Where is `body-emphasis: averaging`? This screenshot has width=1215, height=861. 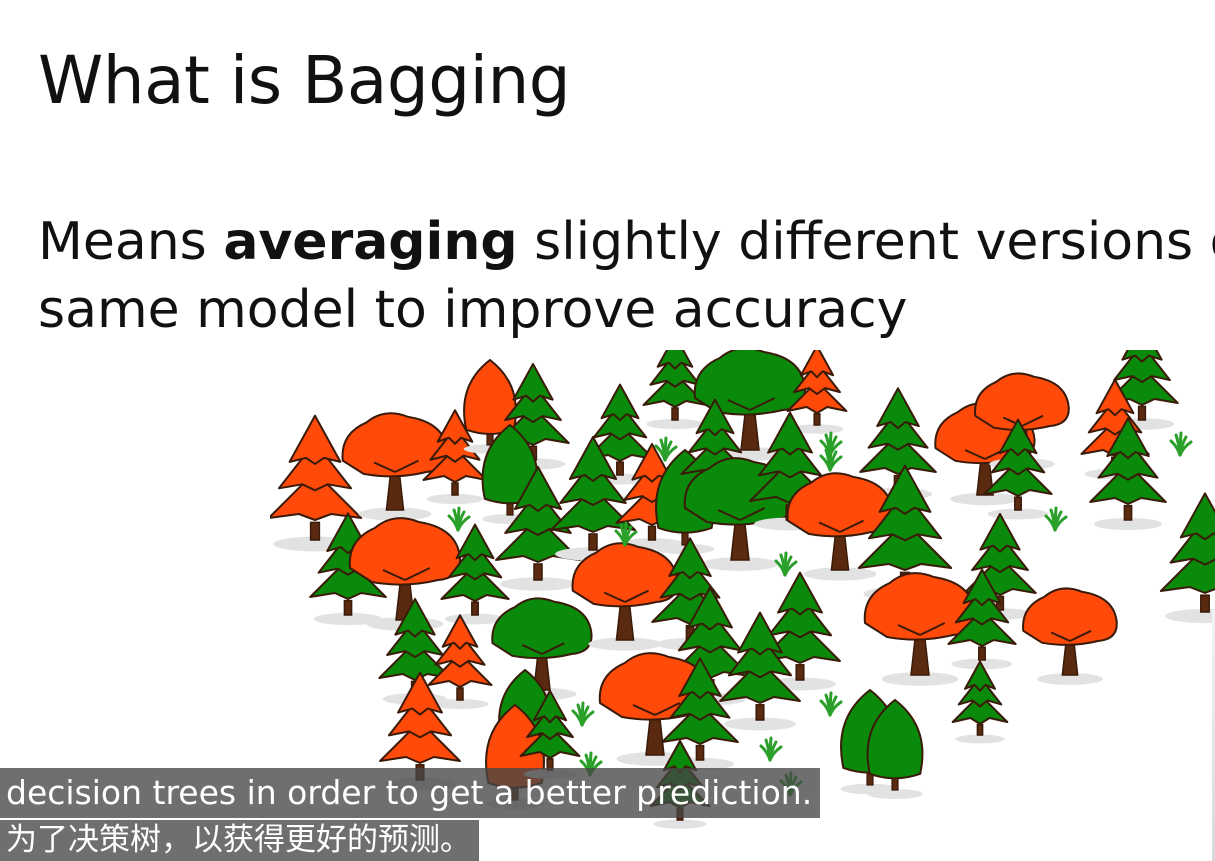
body-emphasis: averaging is located at coordinates (370, 242).